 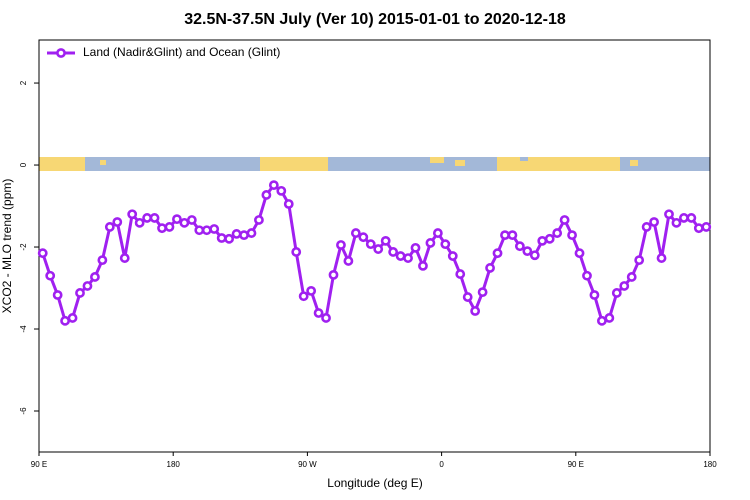 What do you see at coordinates (23, 411) in the screenshot?
I see `y-tick-label: -6` at bounding box center [23, 411].